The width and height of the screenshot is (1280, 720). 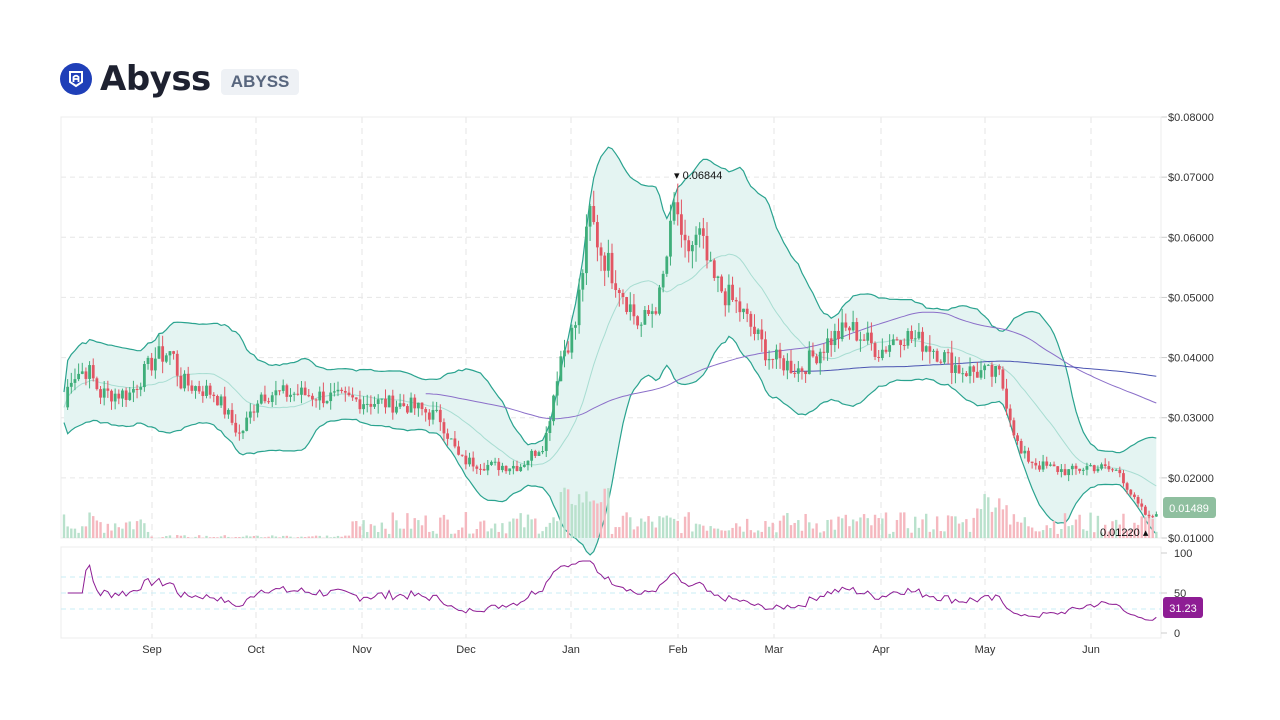 I want to click on ticker-badge: ABYSS, so click(x=260, y=82).